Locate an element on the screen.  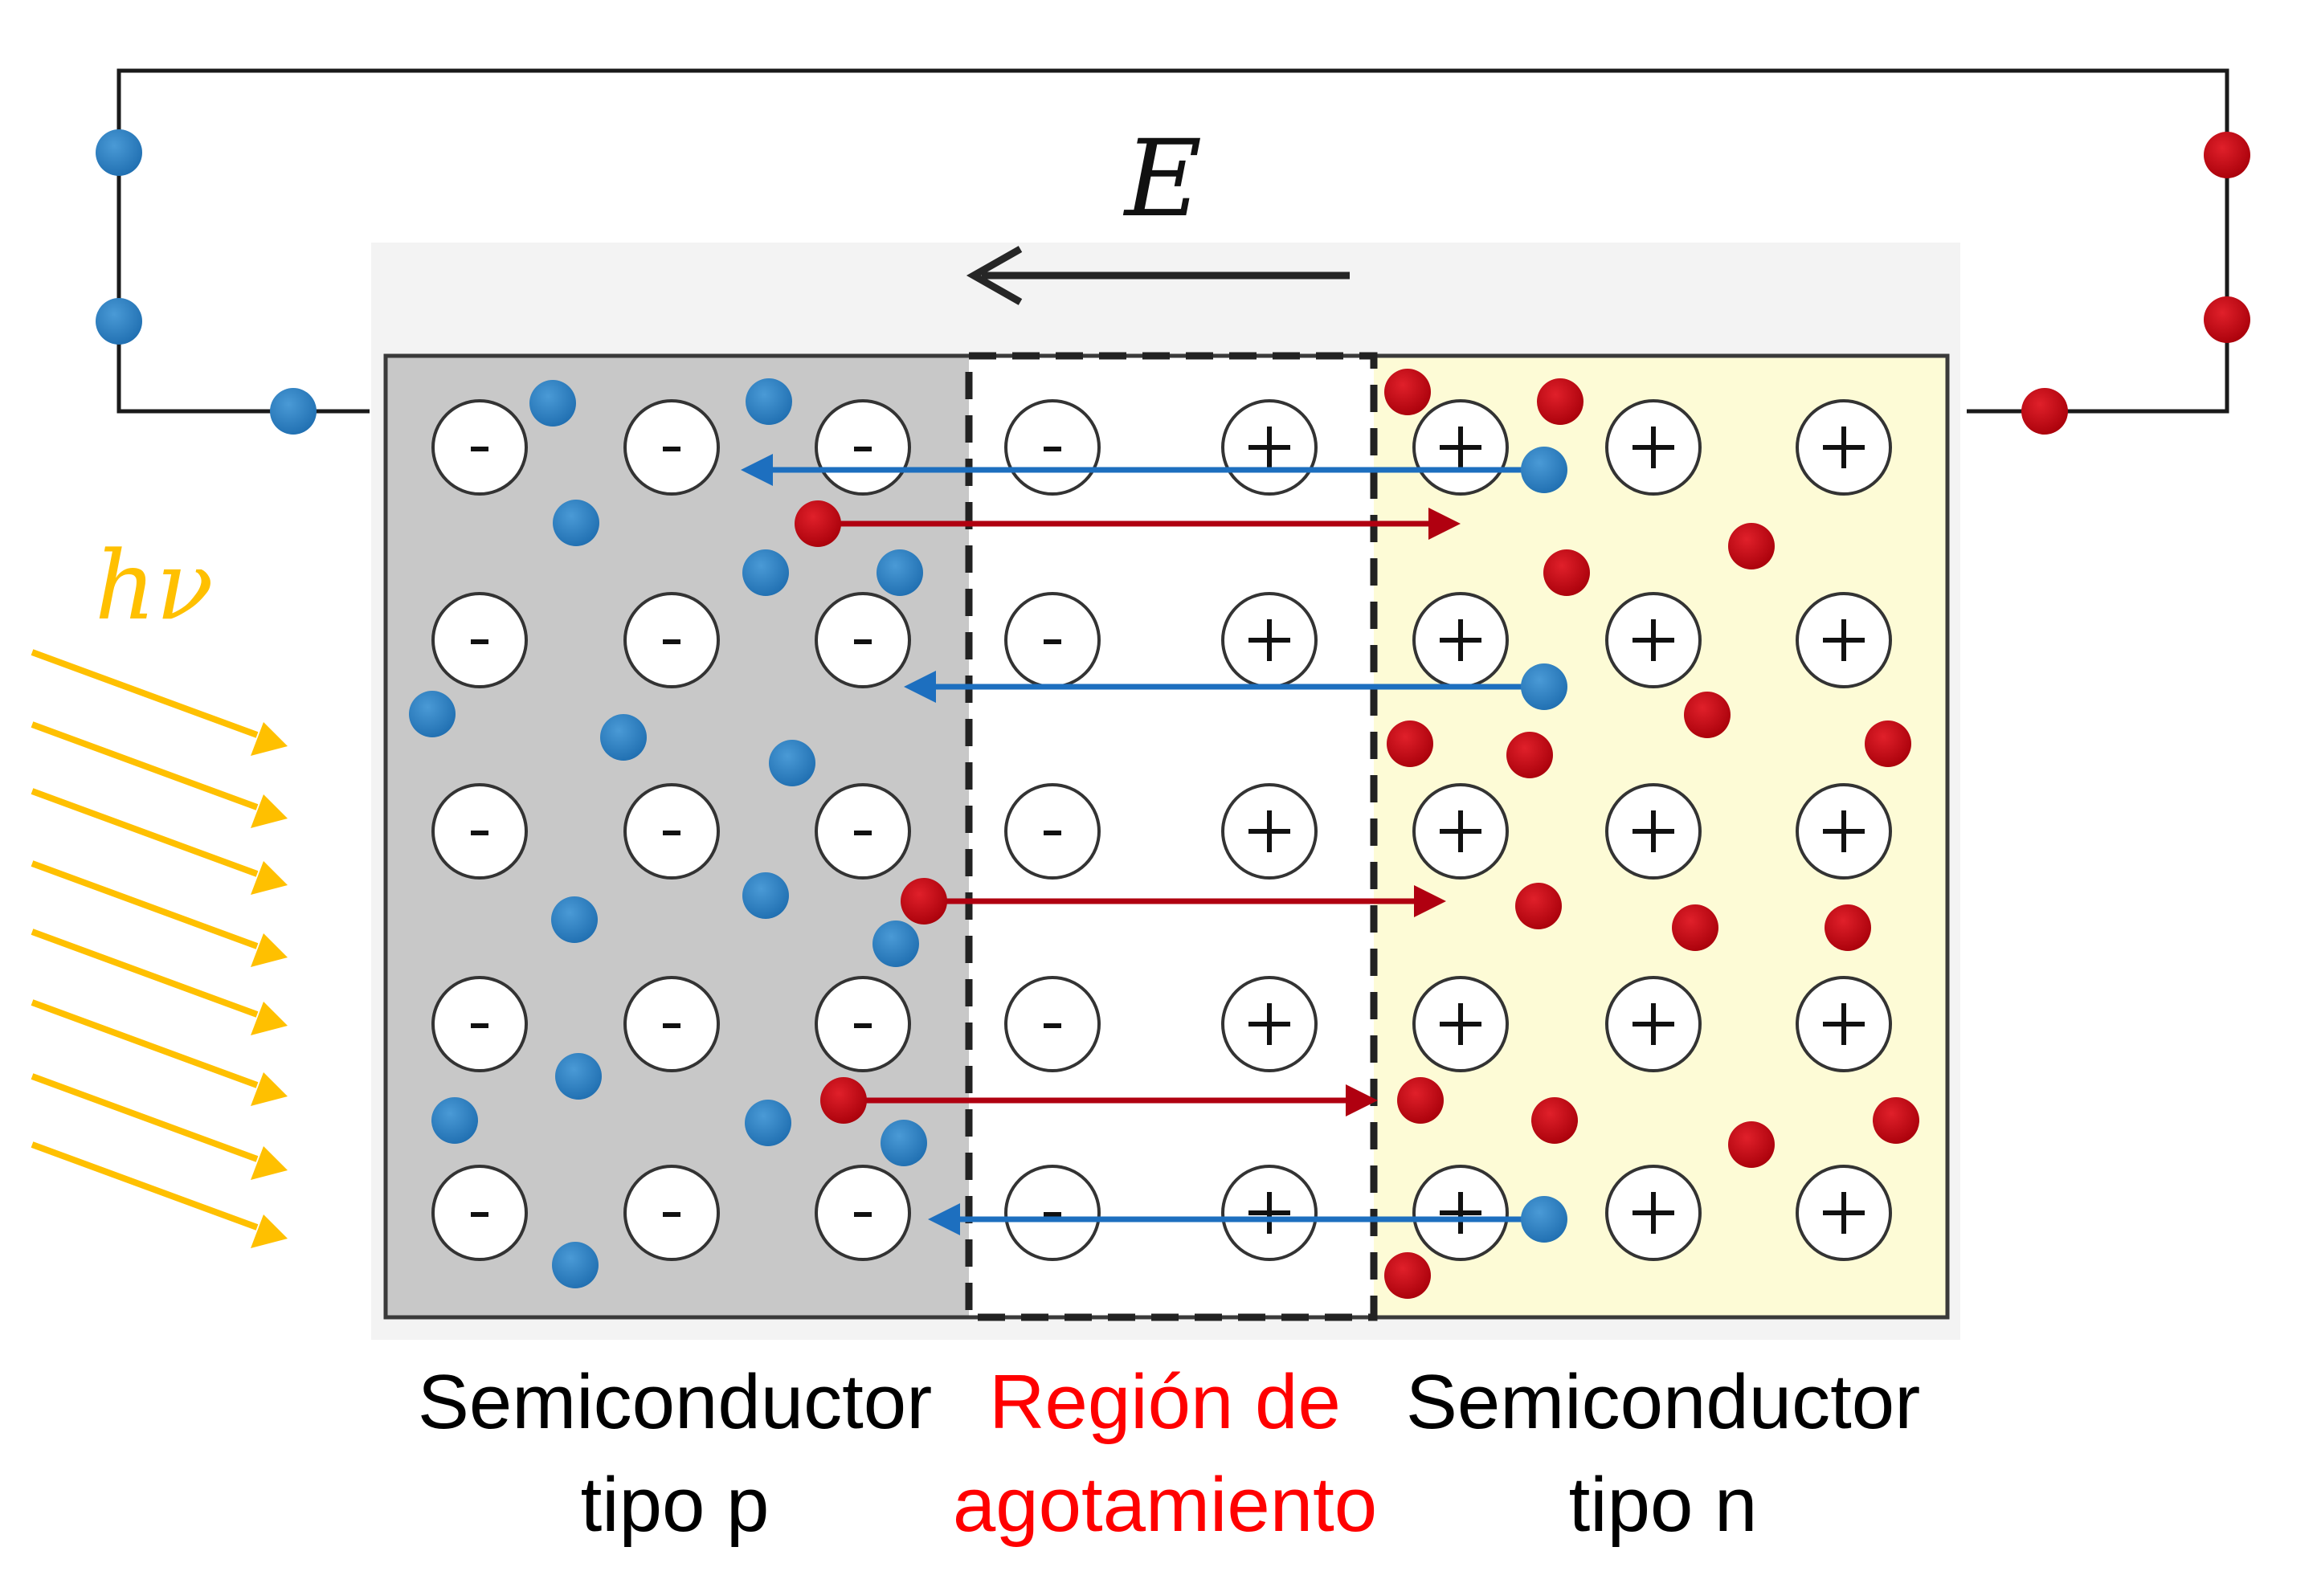
depletion-label-line1: Región de is located at coordinates (1165, 1402).